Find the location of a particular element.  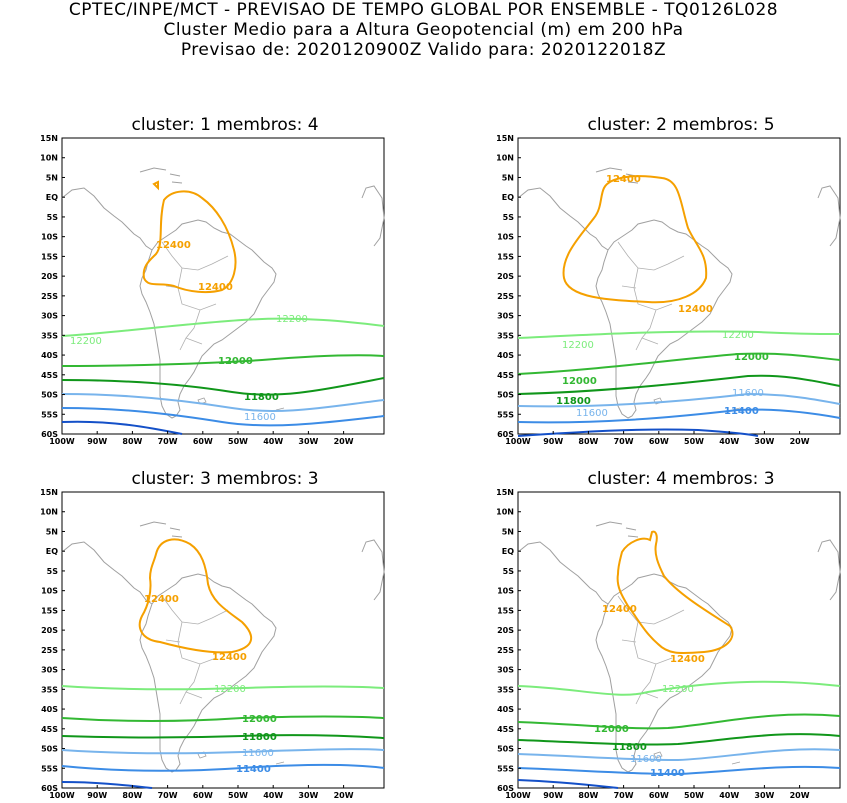

panel-2-title: cluster: 2 membros: 5 is located at coordinates (680, 125).